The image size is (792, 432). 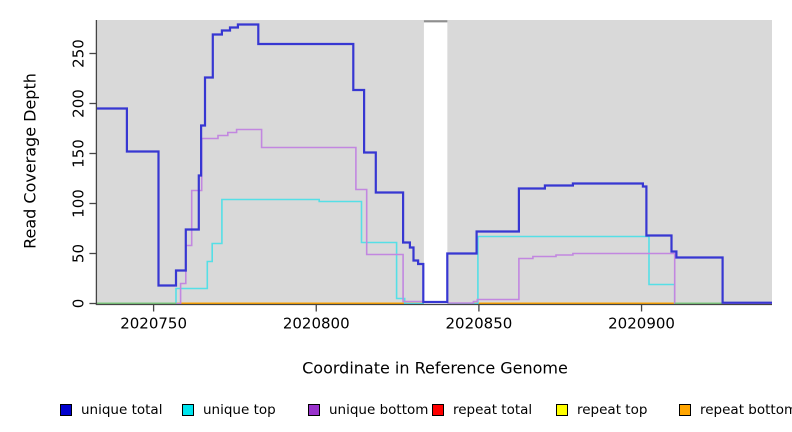 I want to click on legend-item-repeat-bottom: repeat bottom, so click(x=735, y=410).